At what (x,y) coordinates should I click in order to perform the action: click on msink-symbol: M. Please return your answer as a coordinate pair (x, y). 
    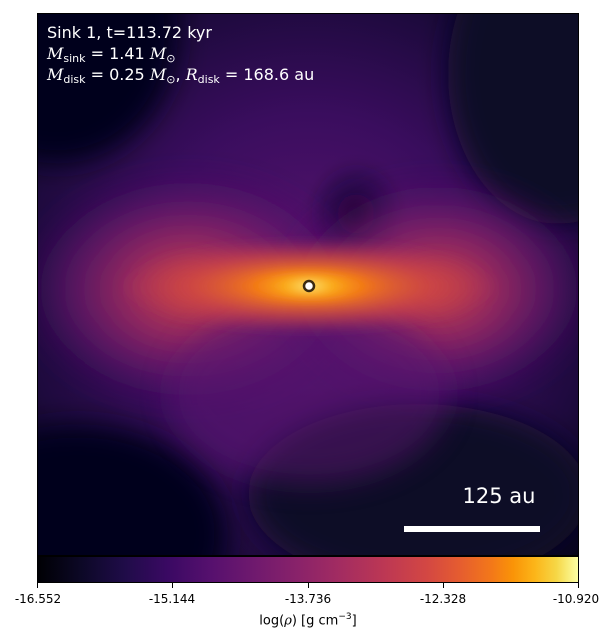
    Looking at the image, I should click on (55, 53).